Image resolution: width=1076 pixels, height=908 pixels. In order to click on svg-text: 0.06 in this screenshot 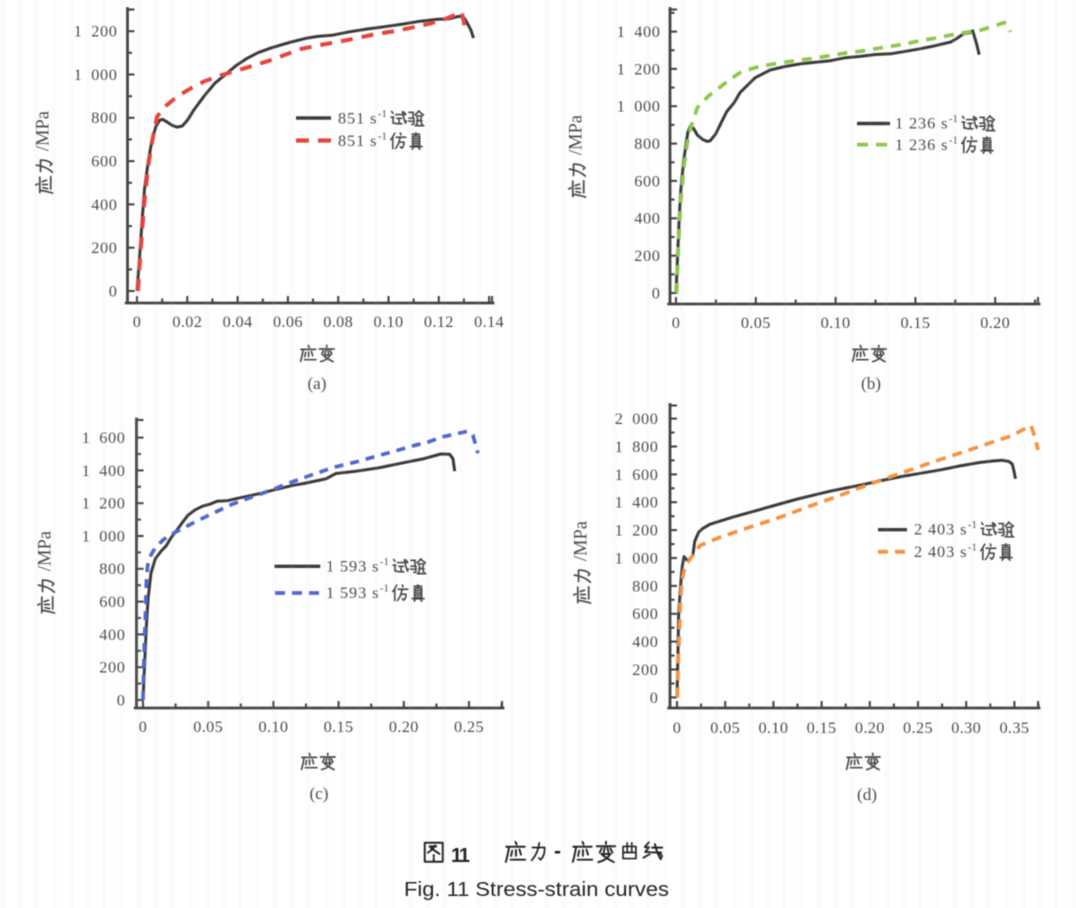, I will do `click(288, 321)`.